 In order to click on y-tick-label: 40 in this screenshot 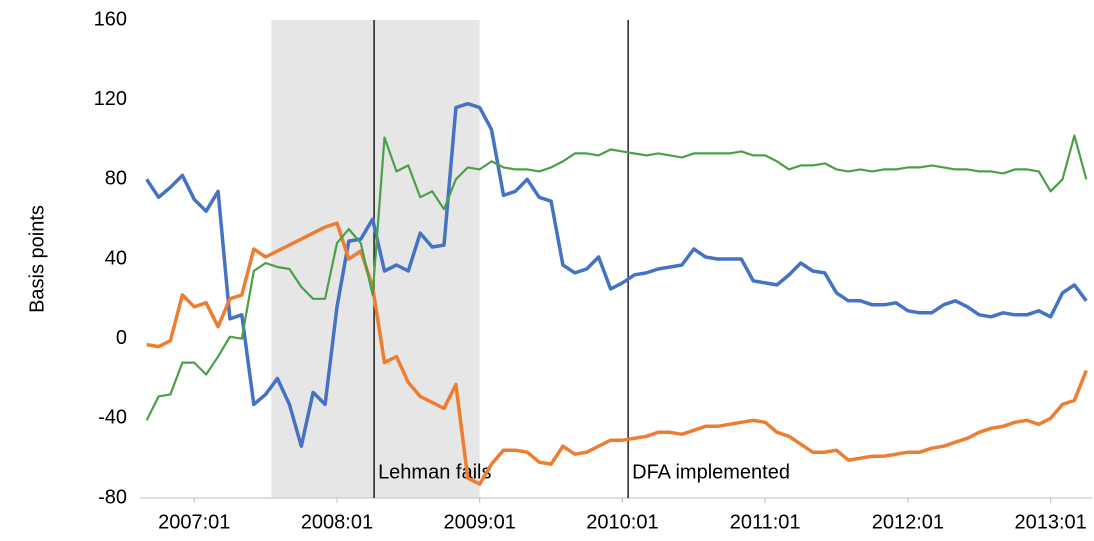, I will do `click(116, 258)`.